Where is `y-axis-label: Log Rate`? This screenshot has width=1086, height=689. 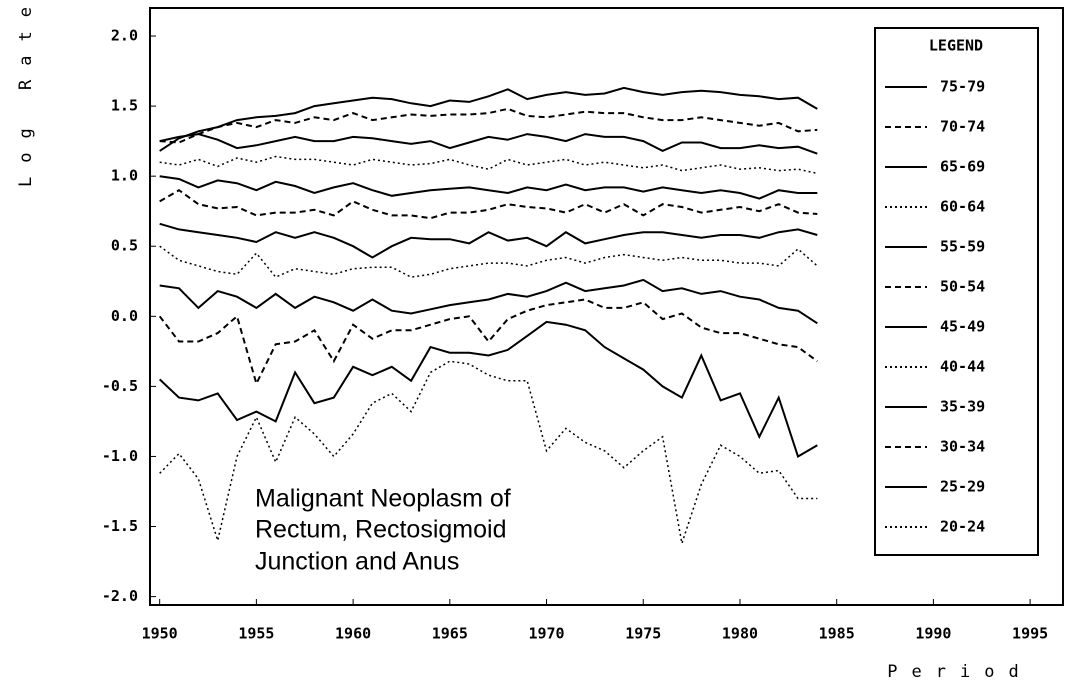 y-axis-label: Log Rate is located at coordinates (26, 93).